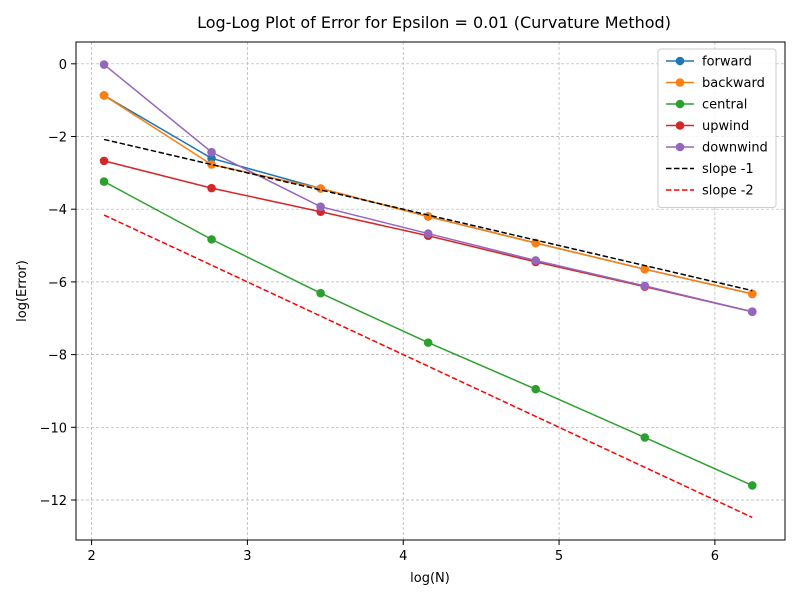  Describe the element at coordinates (680, 82) in the screenshot. I see `legend-marker-backward` at that location.